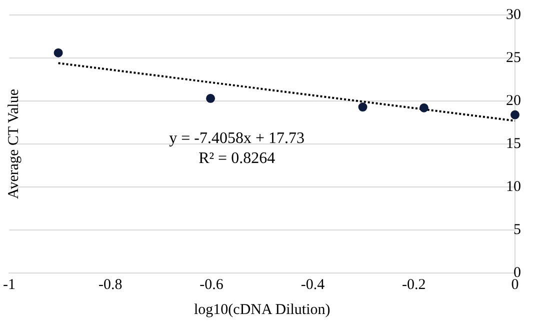 The image size is (549, 327). I want to click on x-tick-label: -0.8, so click(110, 284).